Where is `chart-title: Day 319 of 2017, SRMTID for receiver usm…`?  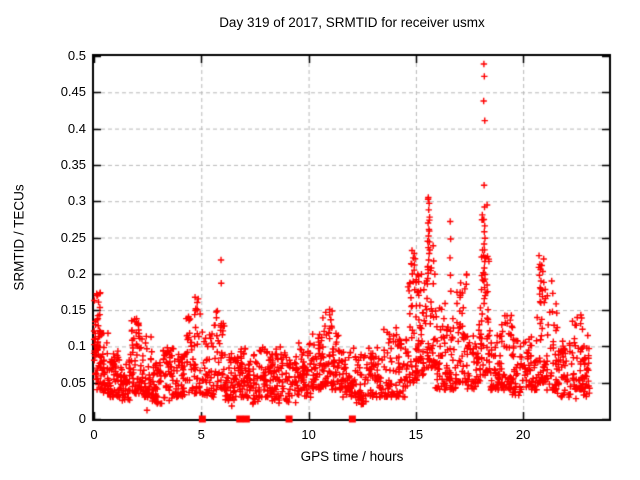 chart-title: Day 319 of 2017, SRMTID for receiver usm… is located at coordinates (352, 22).